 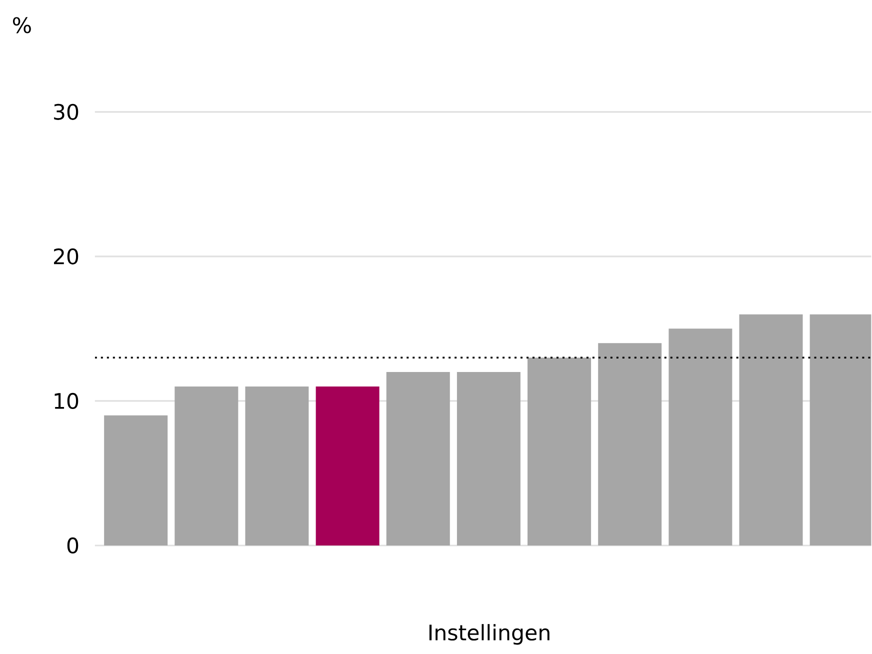 What do you see at coordinates (489, 634) in the screenshot?
I see `x-axis-title: Instellingen` at bounding box center [489, 634].